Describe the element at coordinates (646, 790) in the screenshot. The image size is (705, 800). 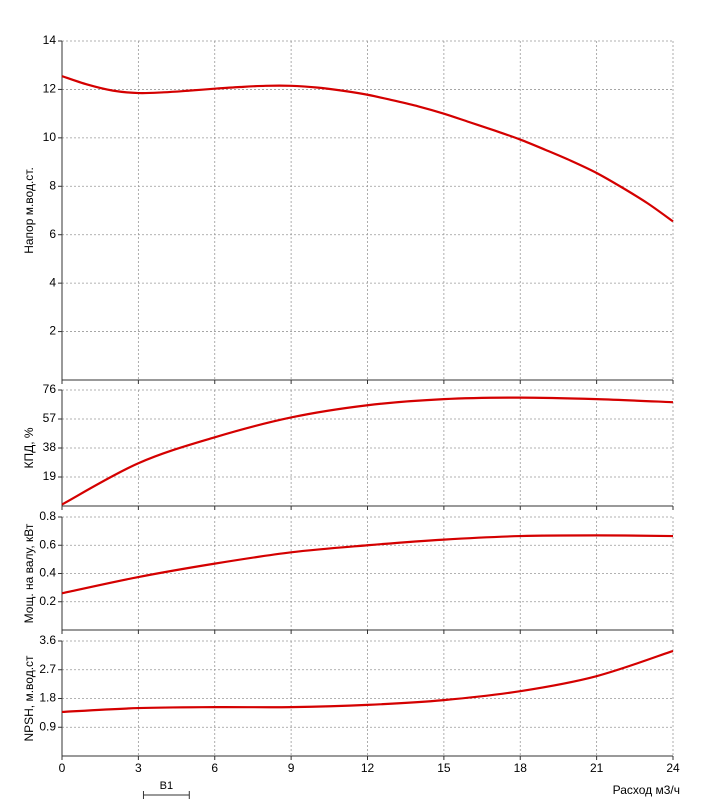
I see `x-axis-label: Расход м3/ч` at that location.